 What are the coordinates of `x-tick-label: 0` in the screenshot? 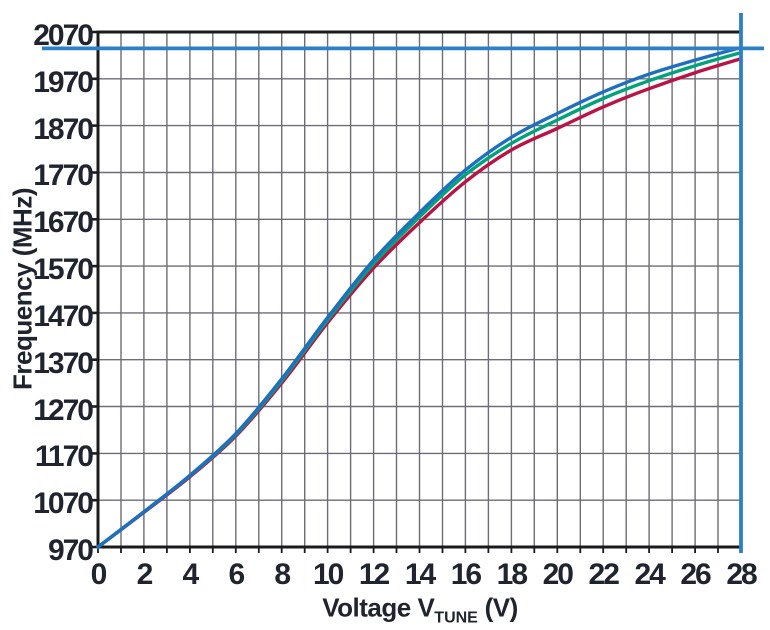 It's located at (99, 574).